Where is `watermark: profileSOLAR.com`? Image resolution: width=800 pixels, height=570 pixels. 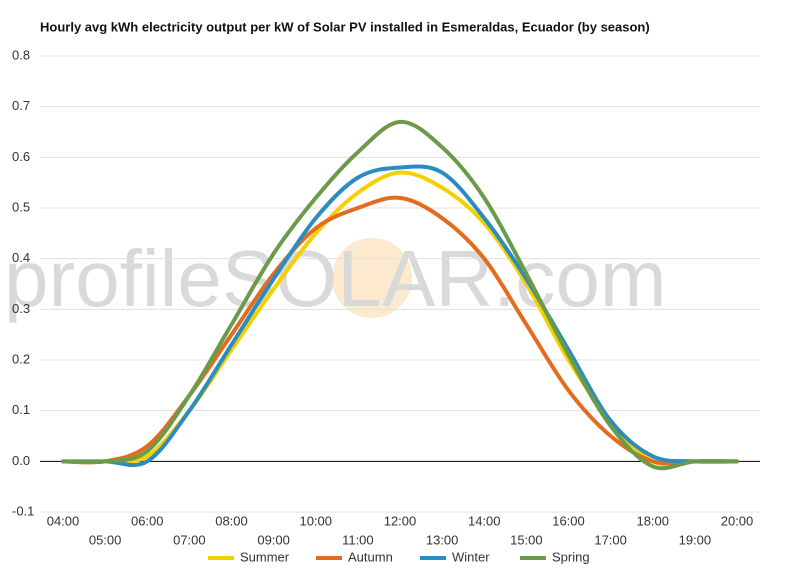
watermark: profileSOLAR.com is located at coordinates (335, 278).